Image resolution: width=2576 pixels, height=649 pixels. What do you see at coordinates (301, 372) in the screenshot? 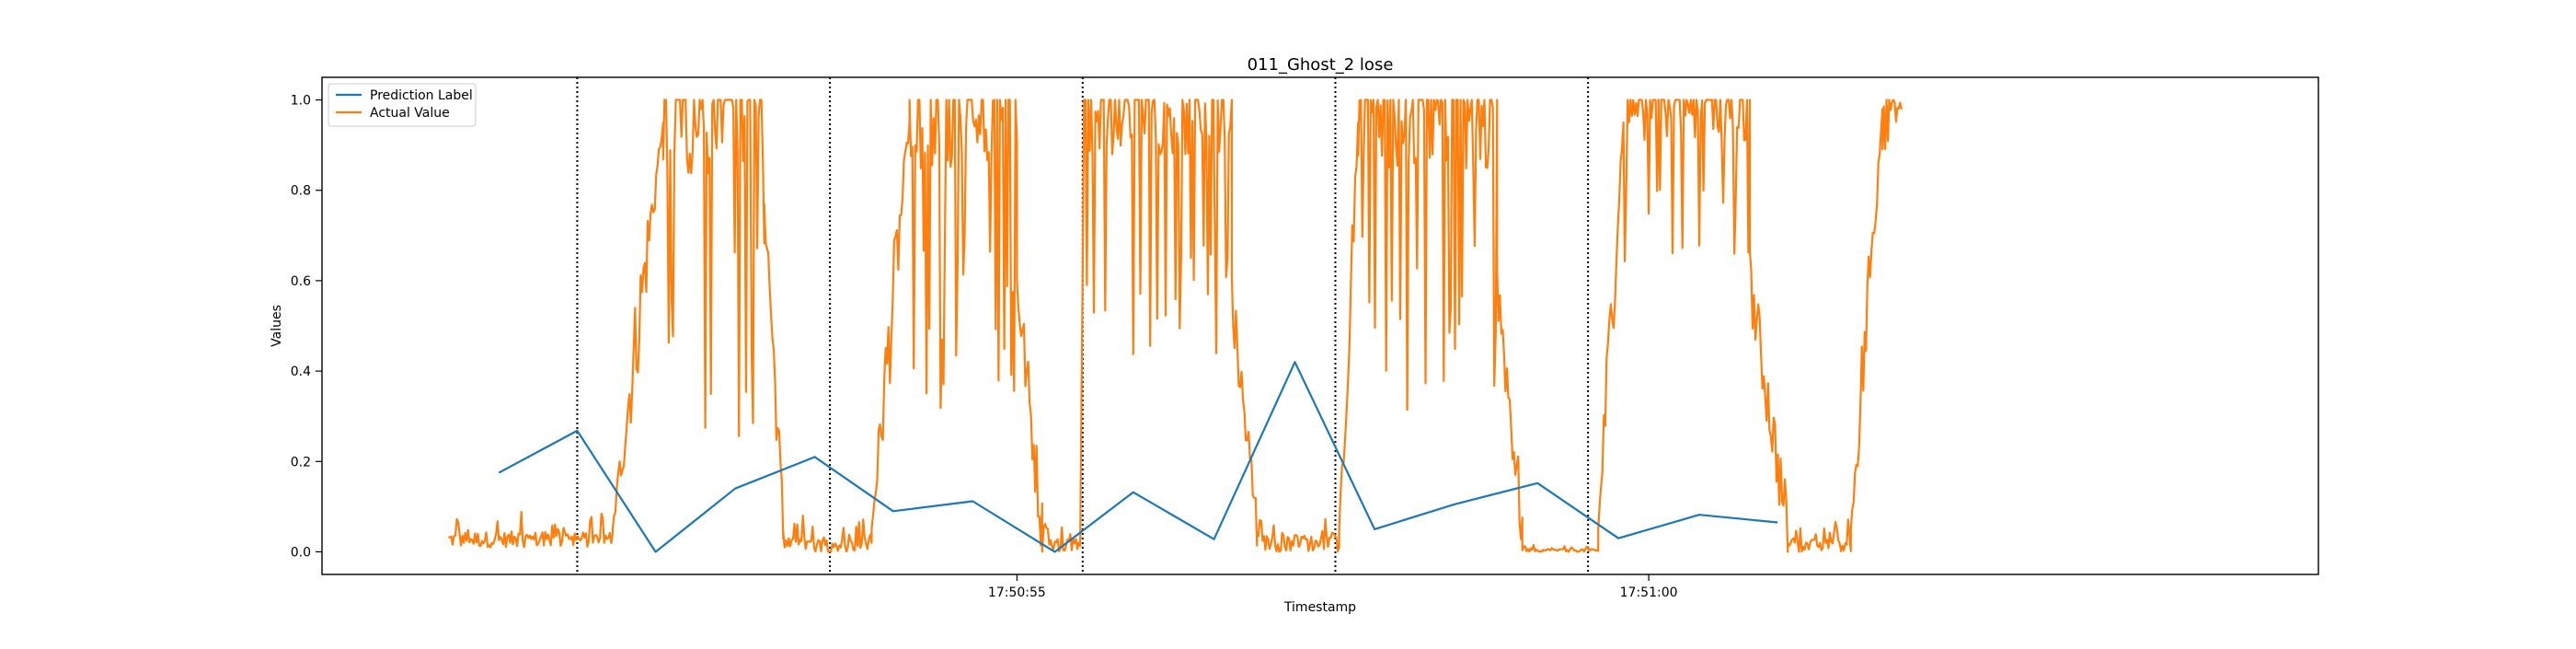
I see `y-tick-label: 0.4` at bounding box center [301, 372].